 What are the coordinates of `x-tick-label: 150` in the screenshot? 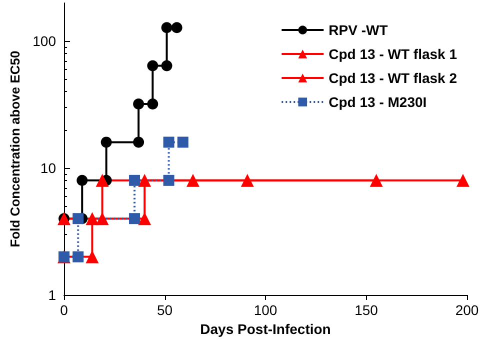 It's located at (366, 310).